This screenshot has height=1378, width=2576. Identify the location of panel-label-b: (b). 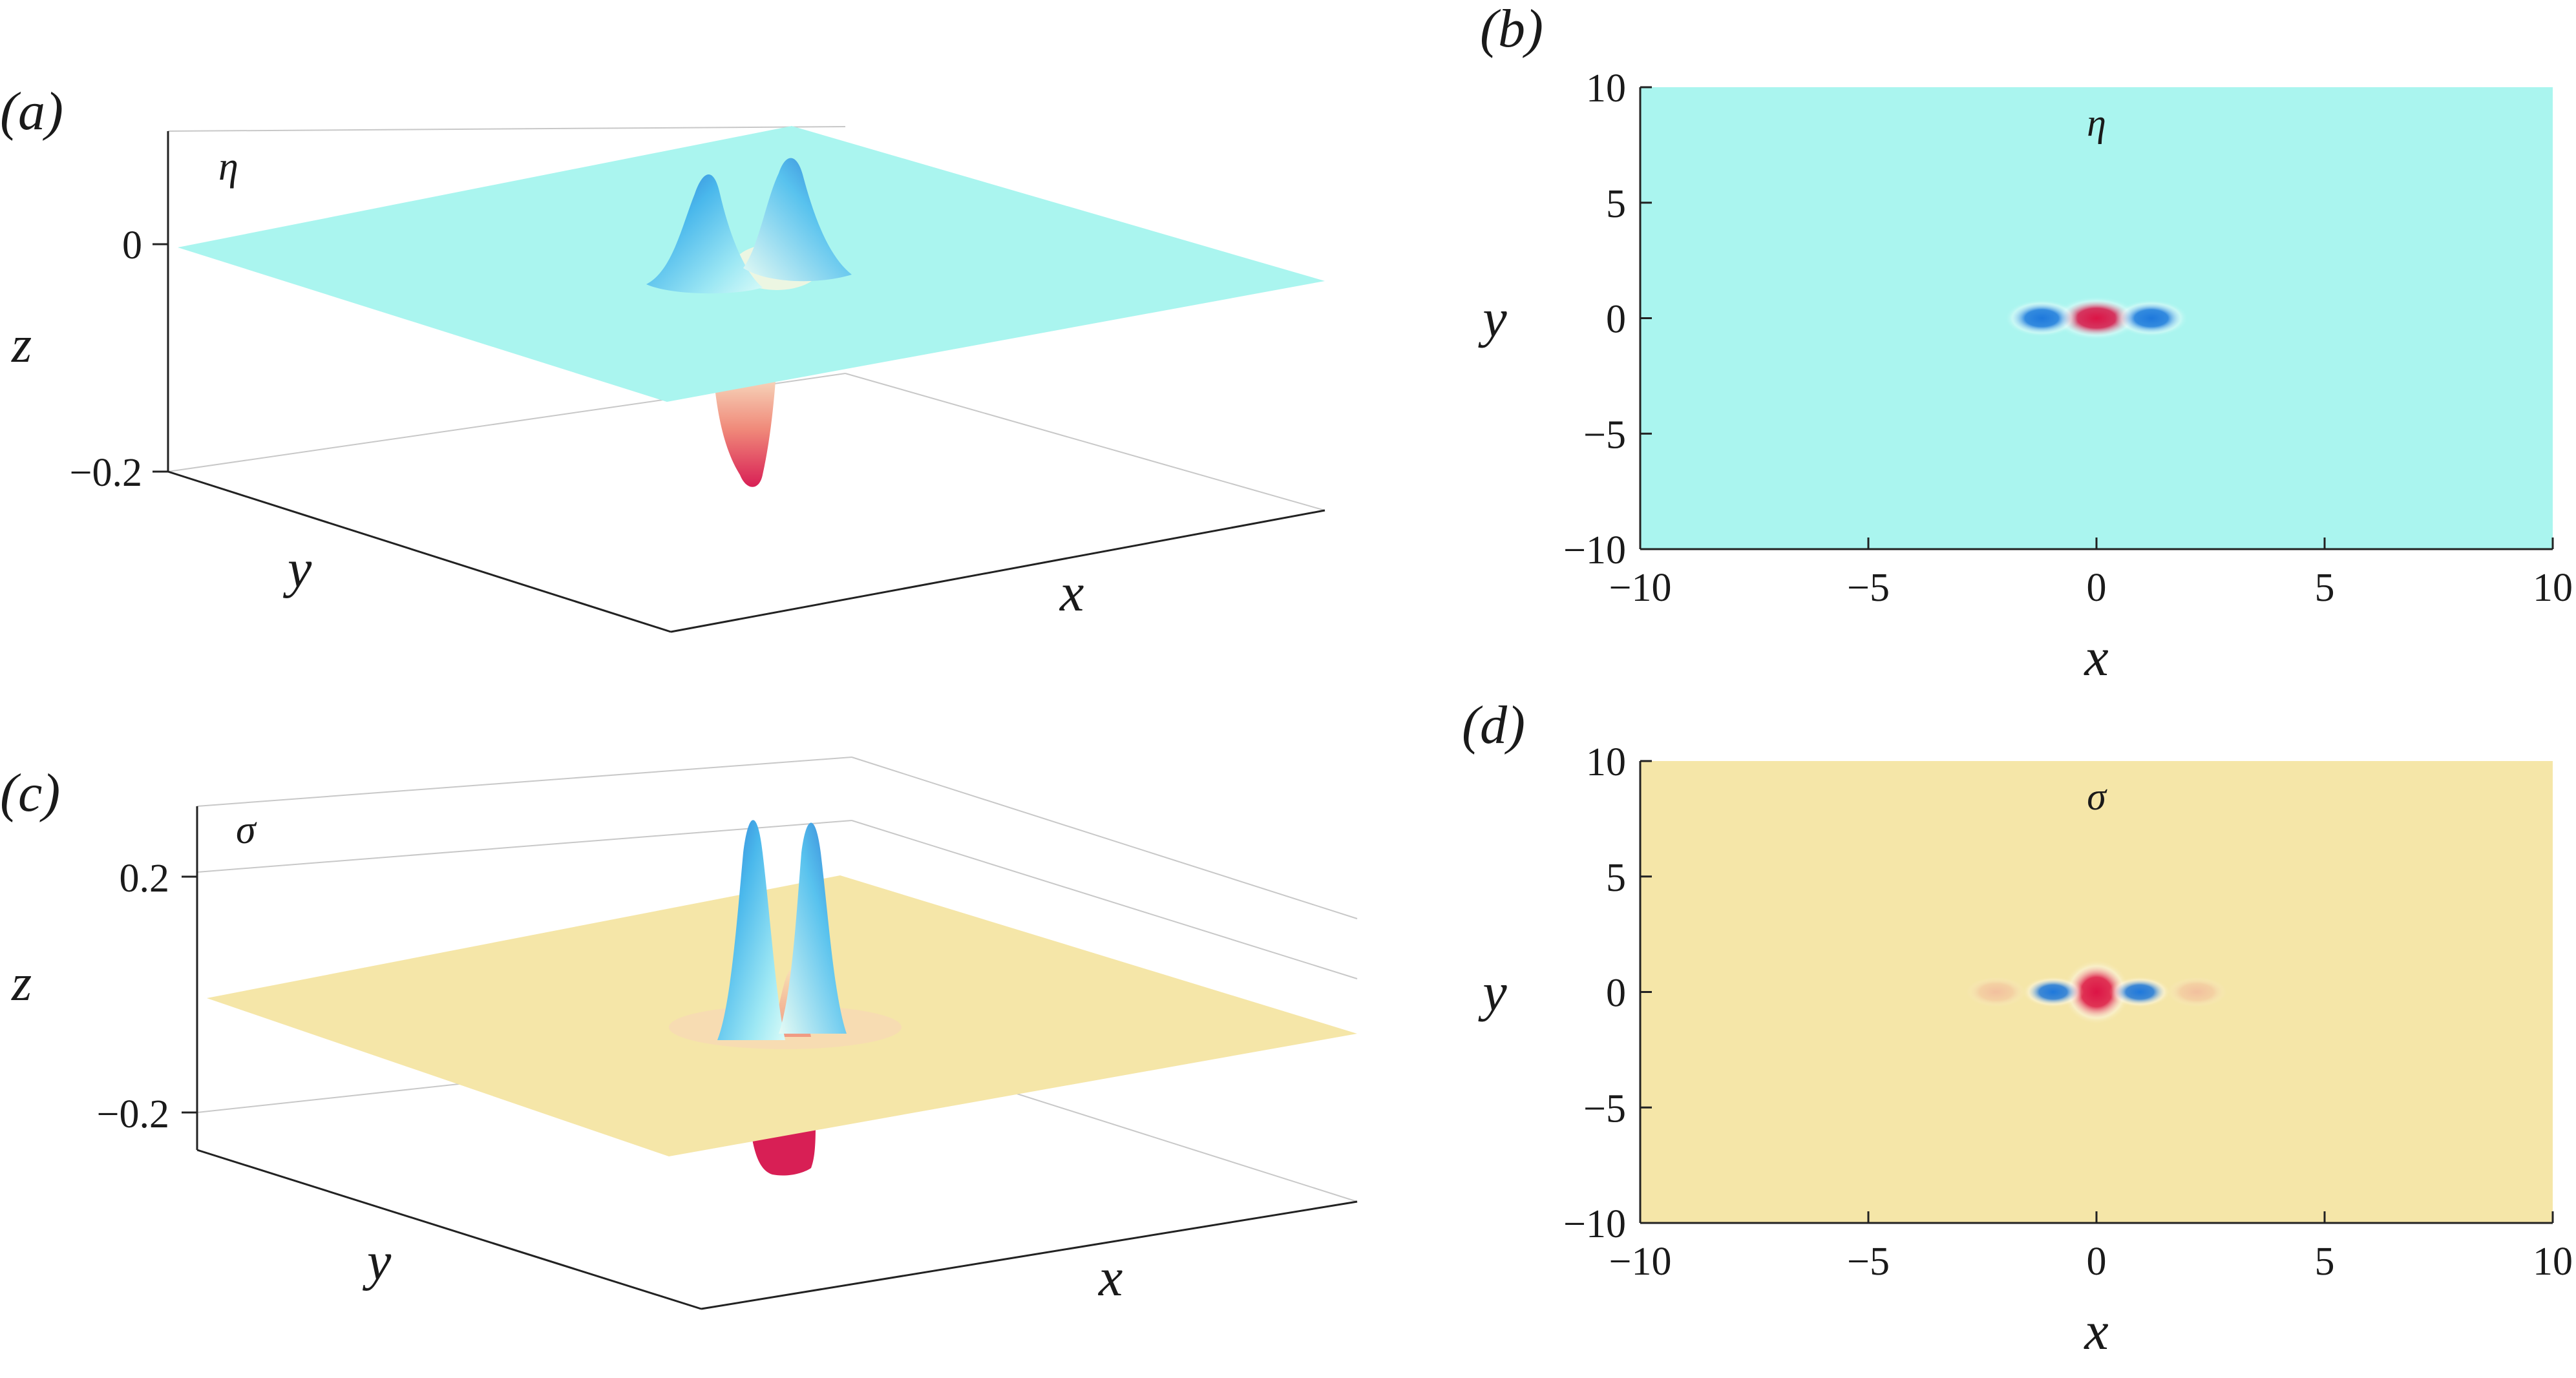
(1511, 29).